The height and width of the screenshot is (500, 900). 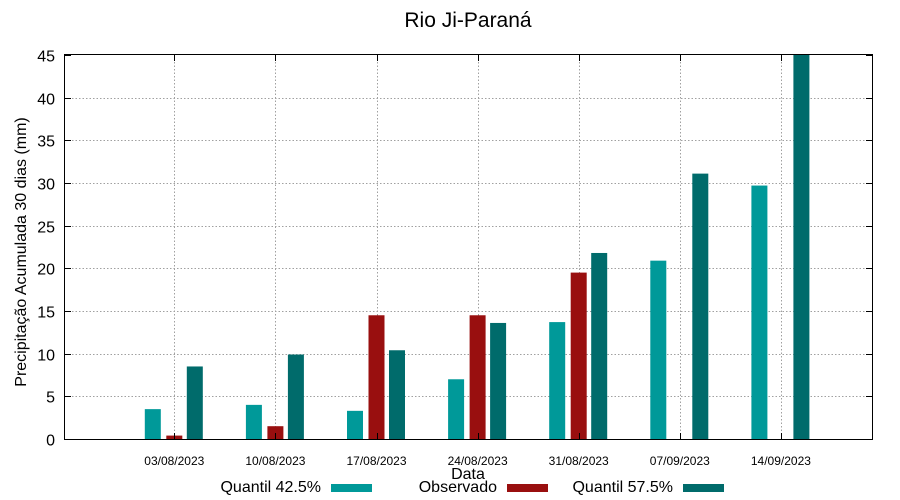 What do you see at coordinates (376, 461) in the screenshot?
I see `x-tick-label: 17/08/2023` at bounding box center [376, 461].